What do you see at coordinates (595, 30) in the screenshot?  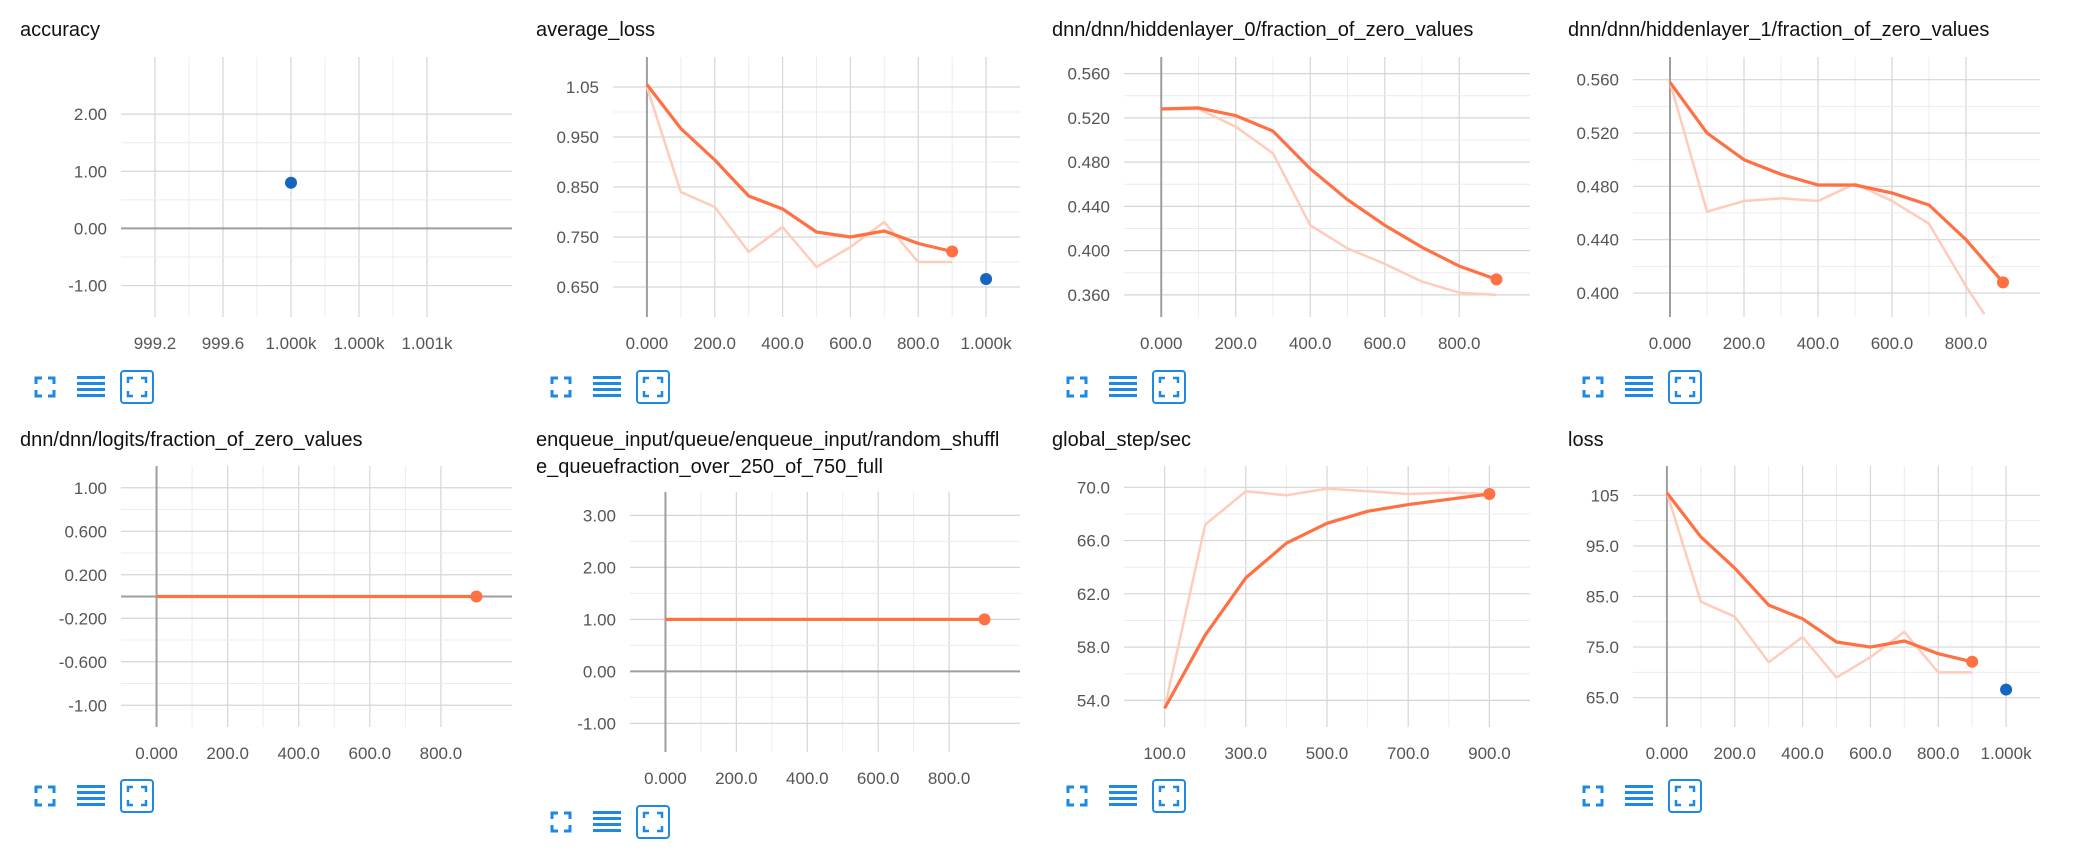 I see `chart-title: average_loss` at bounding box center [595, 30].